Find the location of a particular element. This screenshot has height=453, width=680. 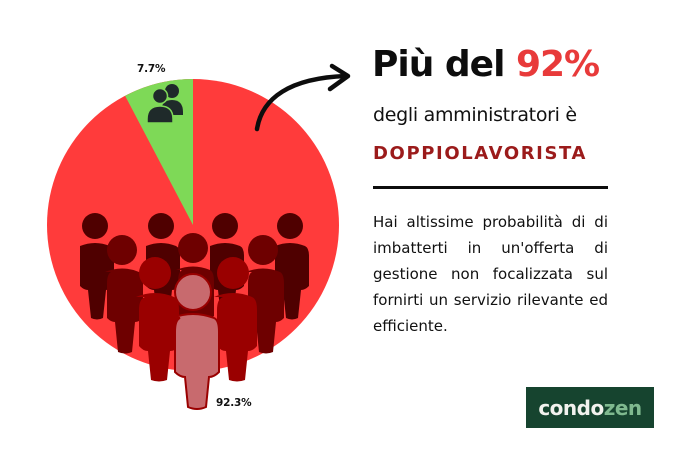

people-icon is located at coordinates (164, 104).